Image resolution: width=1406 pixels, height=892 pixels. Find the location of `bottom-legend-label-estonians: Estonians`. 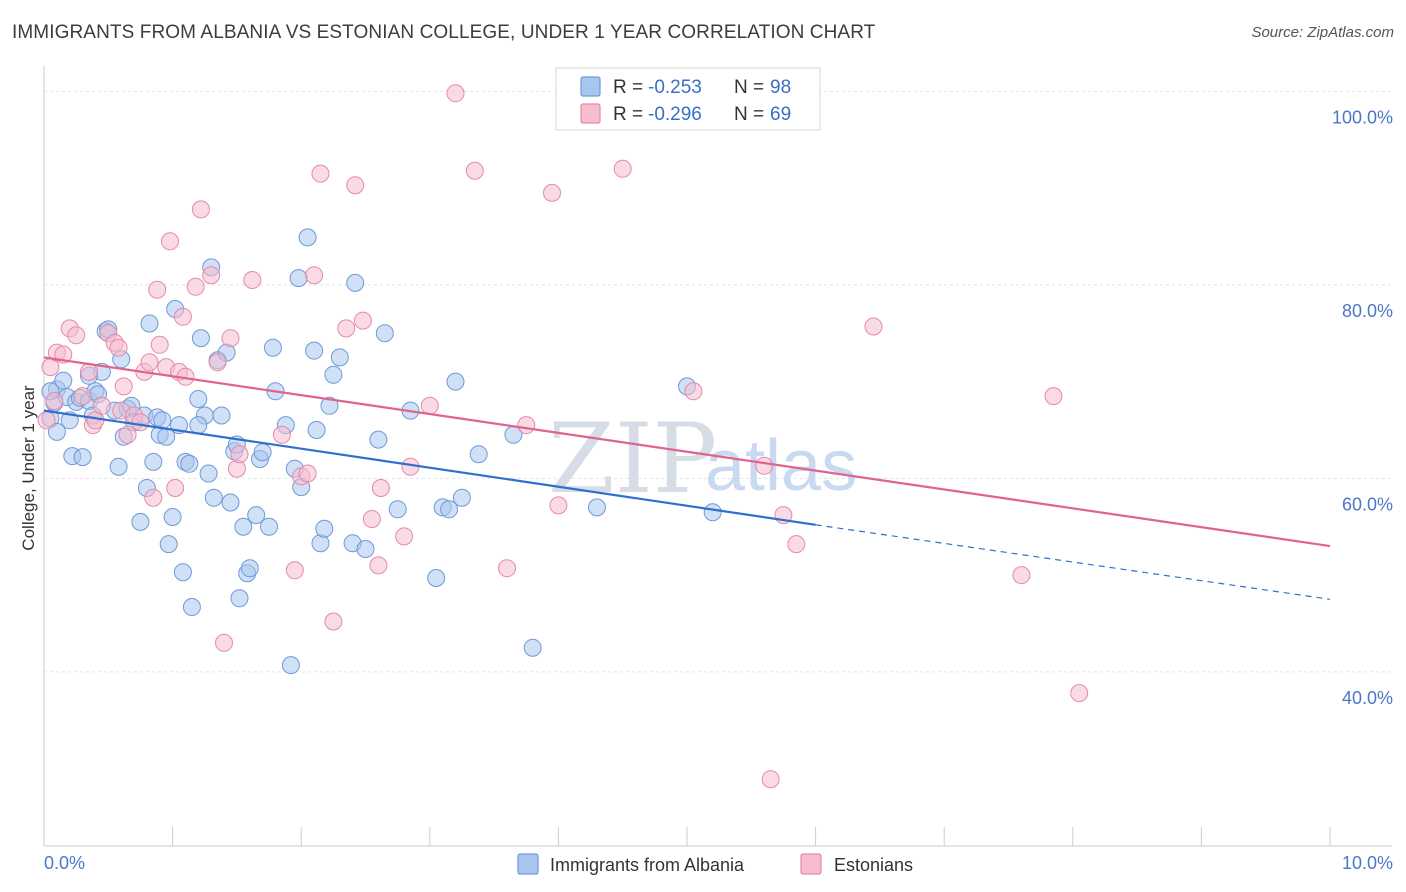

bottom-legend-label-estonians: Estonians is located at coordinates (873, 865).